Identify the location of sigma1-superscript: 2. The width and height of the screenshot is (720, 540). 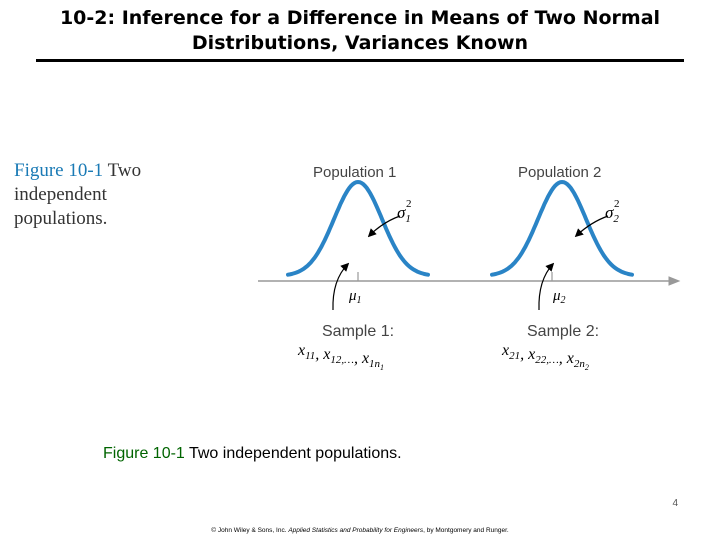
(409, 204).